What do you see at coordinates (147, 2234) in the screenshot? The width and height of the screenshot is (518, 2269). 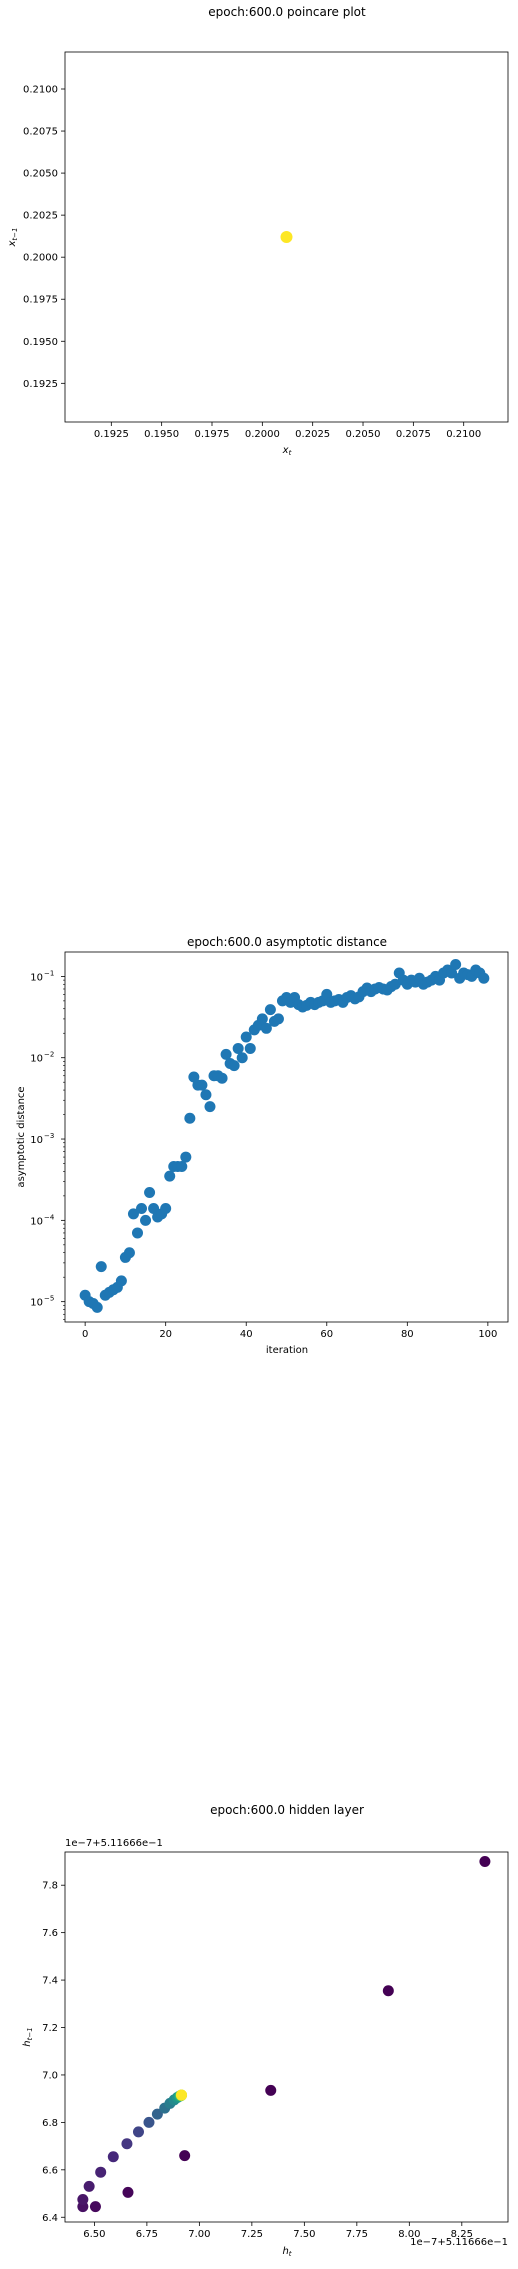 I see `x-tick-label: 6.75` at bounding box center [147, 2234].